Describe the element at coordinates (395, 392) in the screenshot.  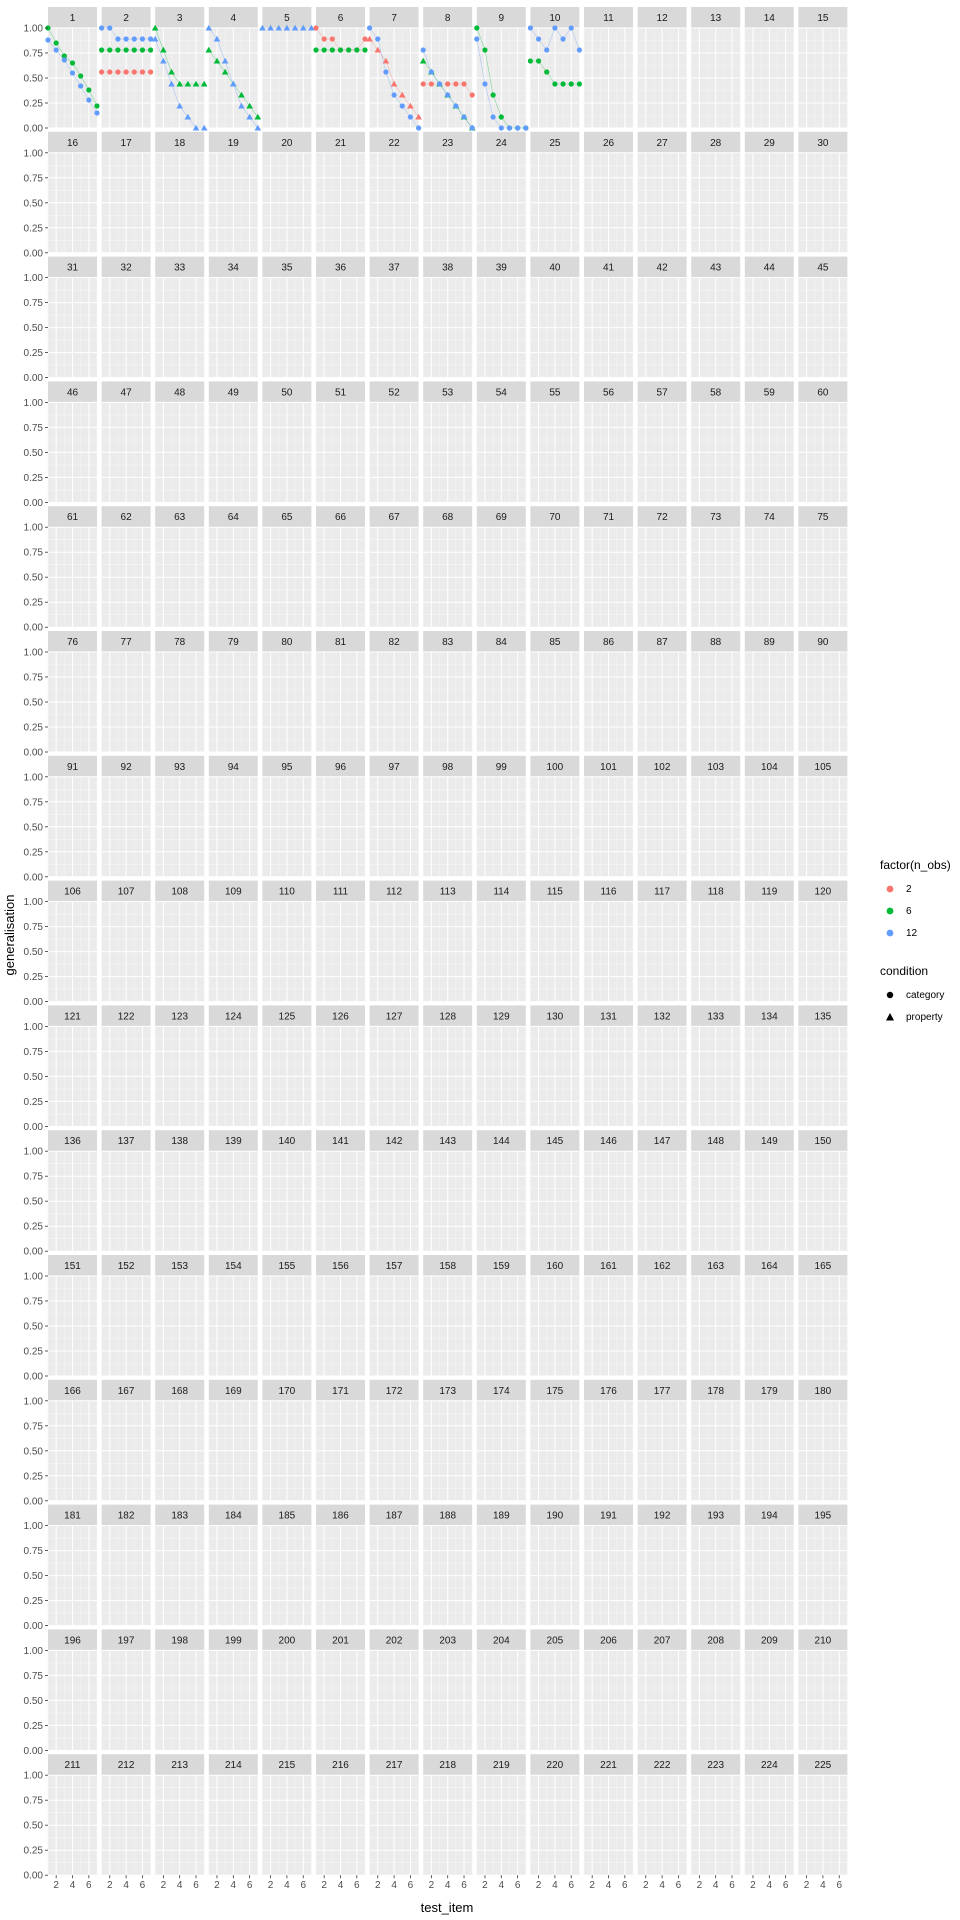
I see `facet-strip-label: 52` at that location.